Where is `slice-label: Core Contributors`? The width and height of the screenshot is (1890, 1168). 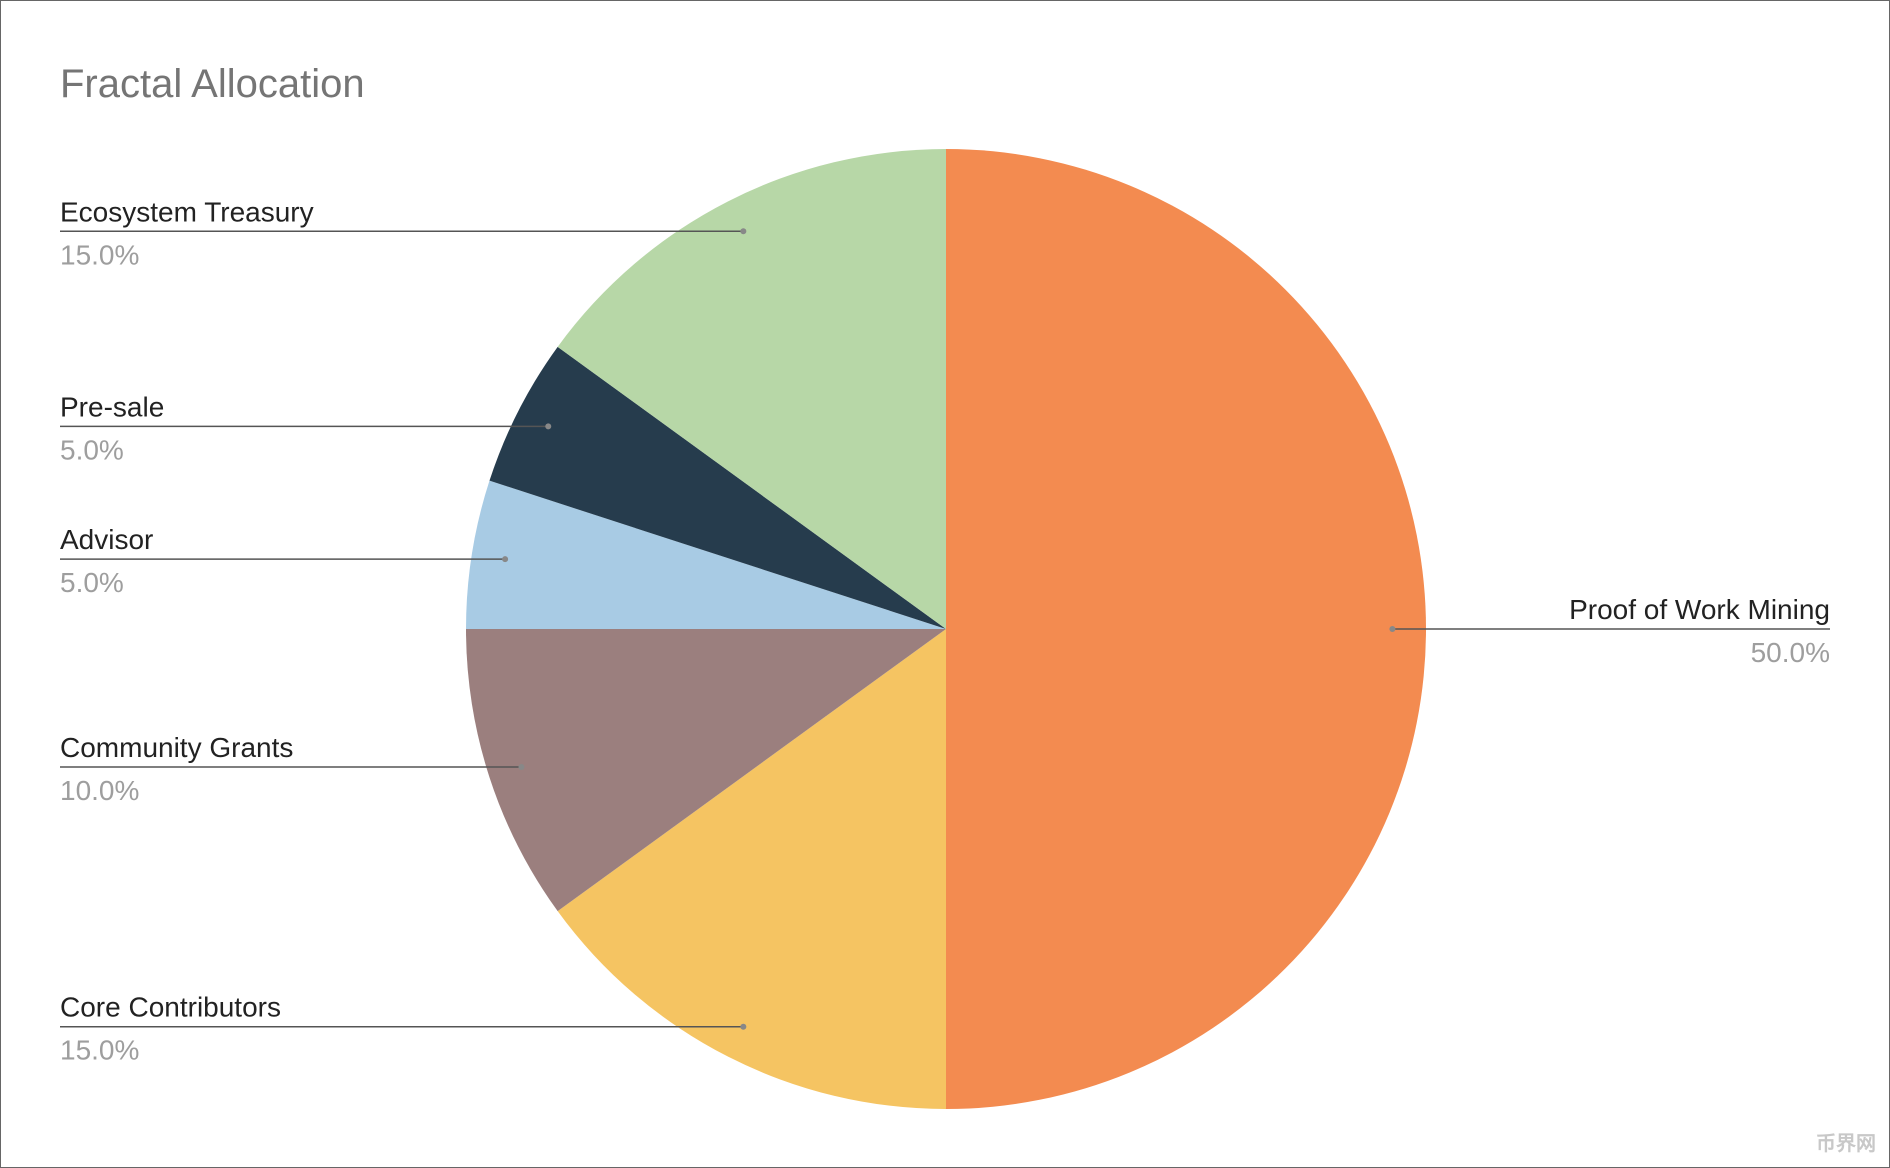 slice-label: Core Contributors is located at coordinates (170, 1007).